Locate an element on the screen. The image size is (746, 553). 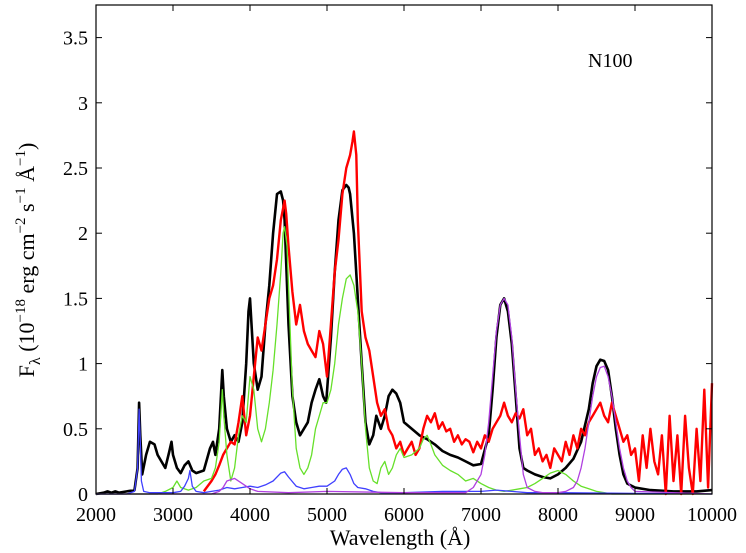
y-axis-title-exp1a: −1 is located at coordinates (21, 195).